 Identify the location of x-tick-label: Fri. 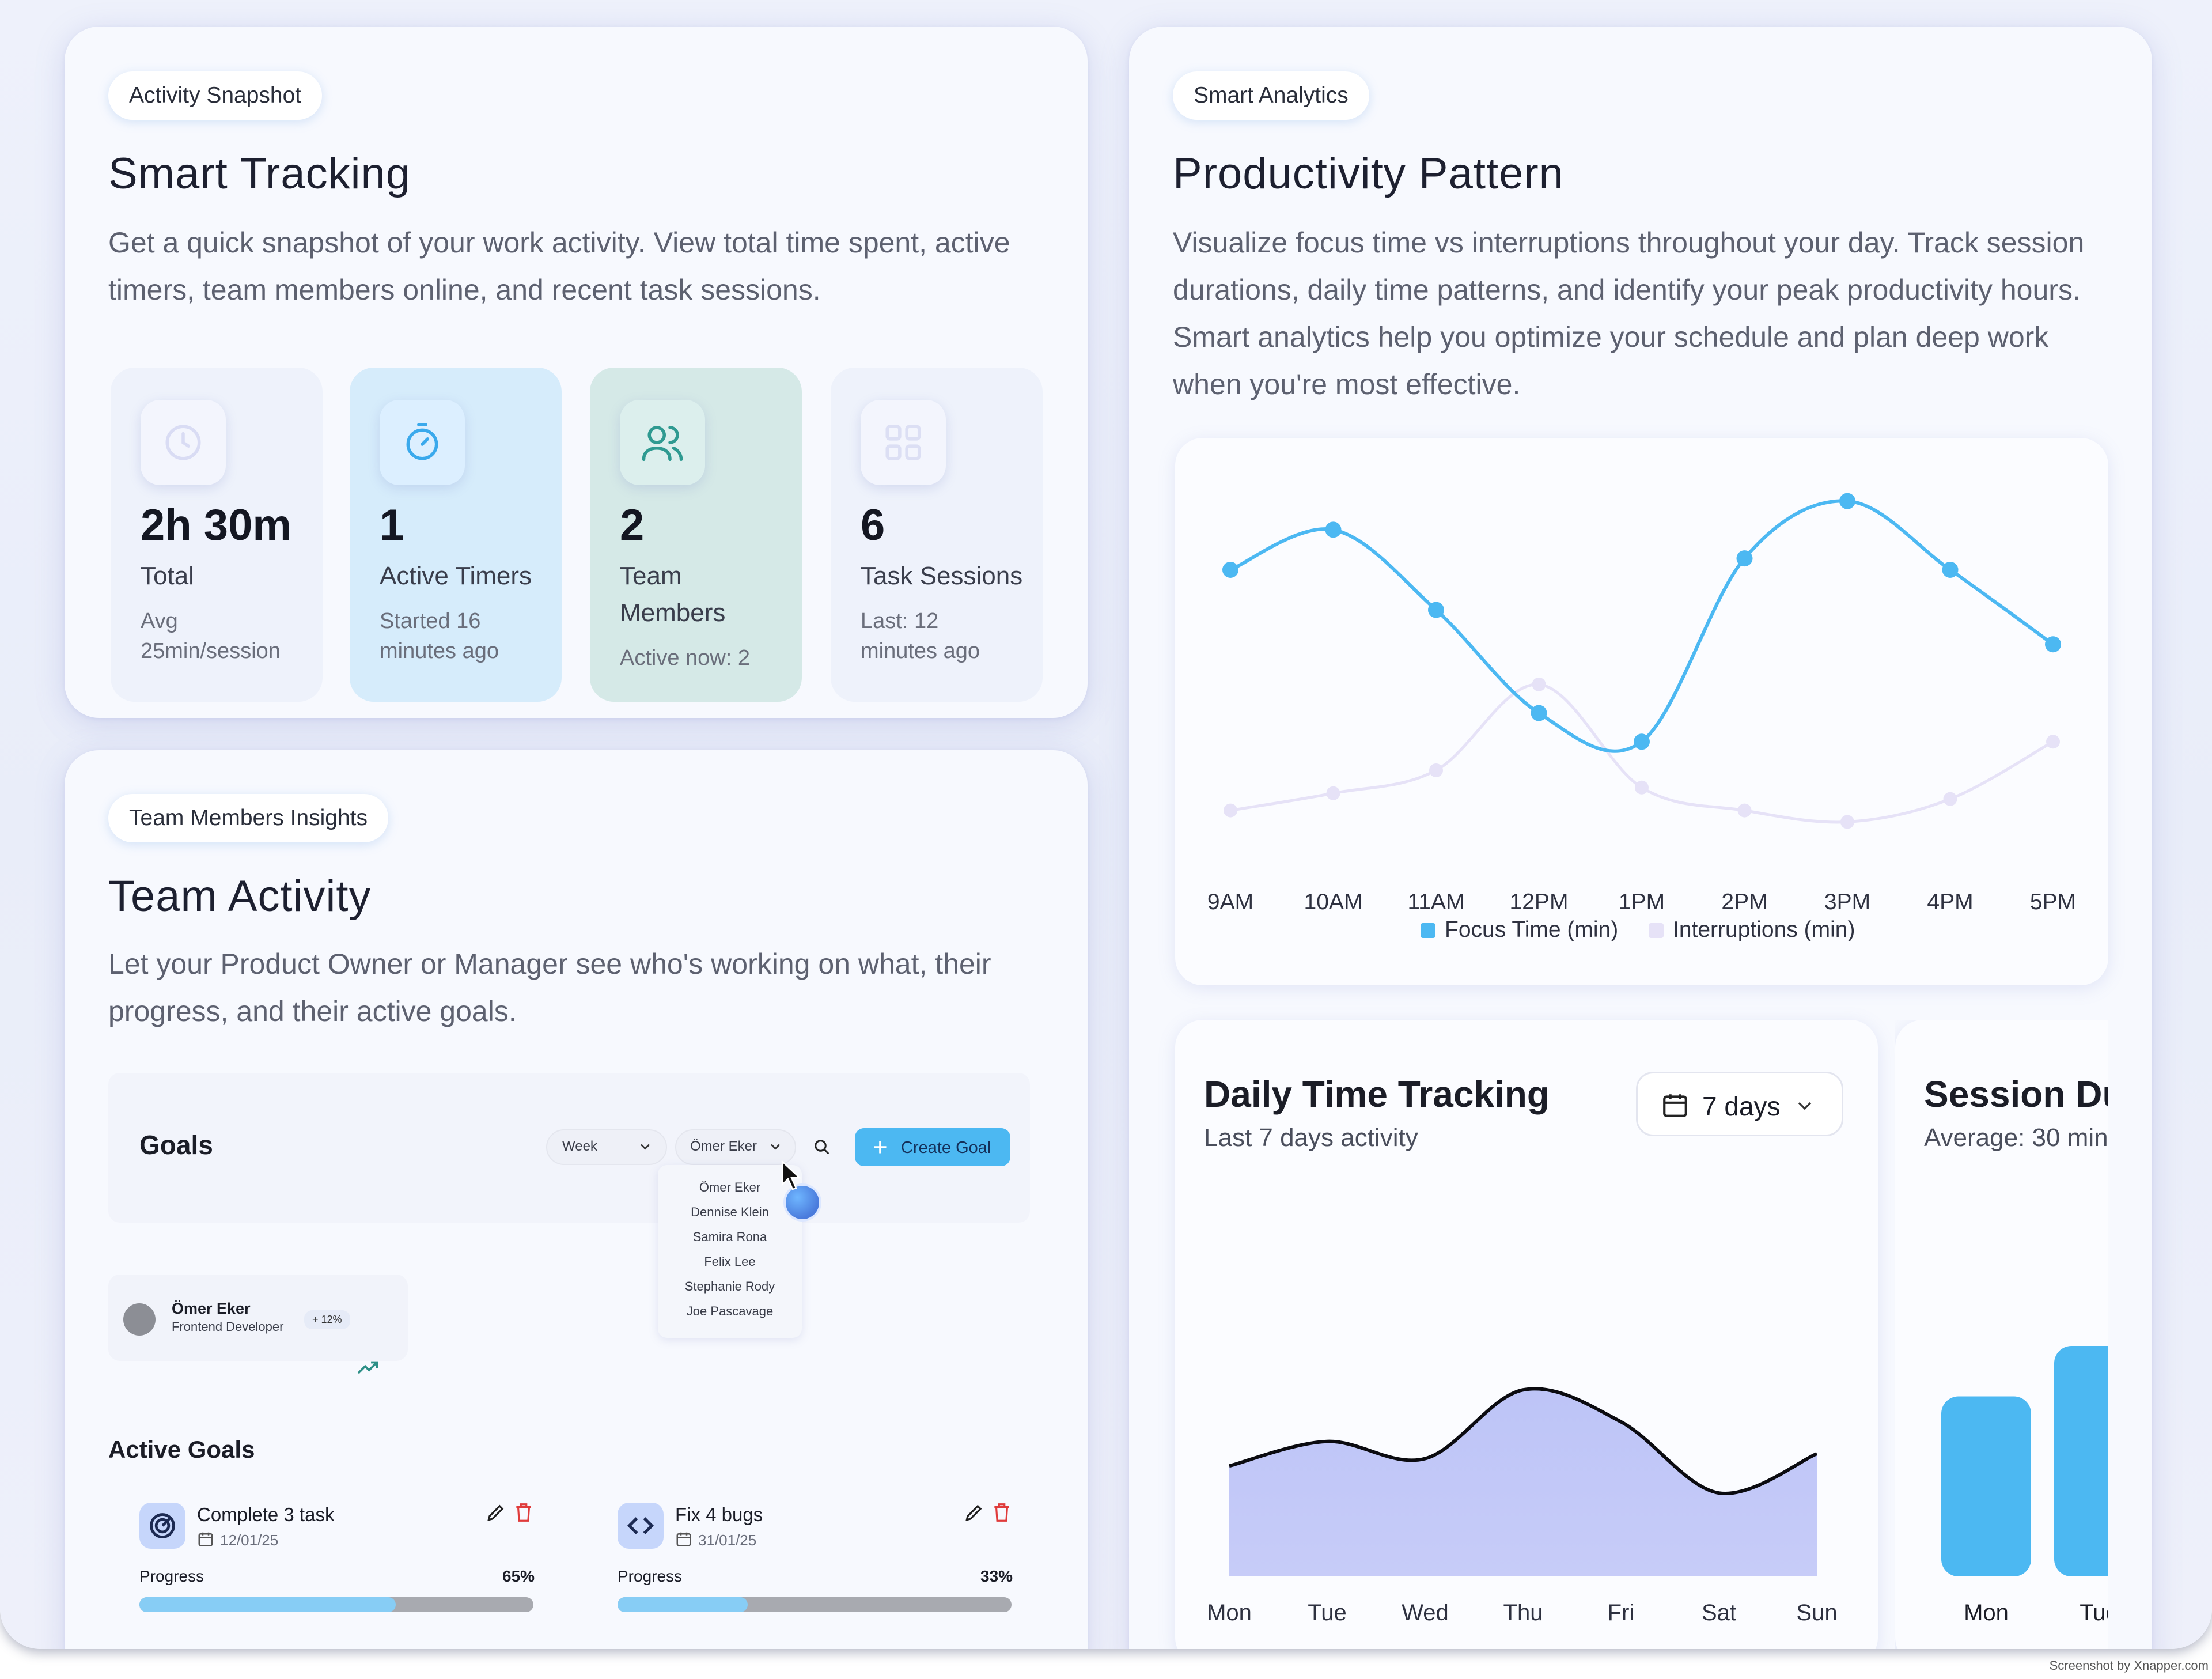
(1621, 1612).